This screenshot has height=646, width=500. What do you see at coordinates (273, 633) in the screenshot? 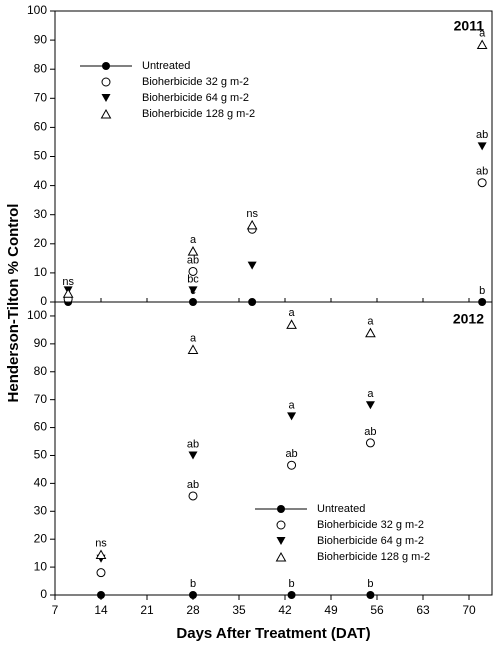
I see `x-axis-label: Days After Treatment (DAT)` at bounding box center [273, 633].